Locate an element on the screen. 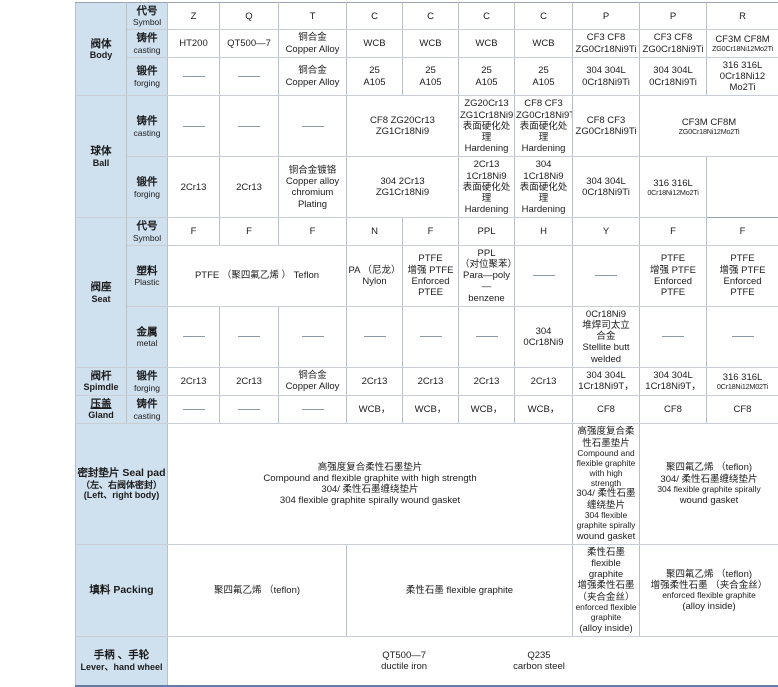 The image size is (778, 687). cell-line: CF8 CF3 is located at coordinates (606, 120).